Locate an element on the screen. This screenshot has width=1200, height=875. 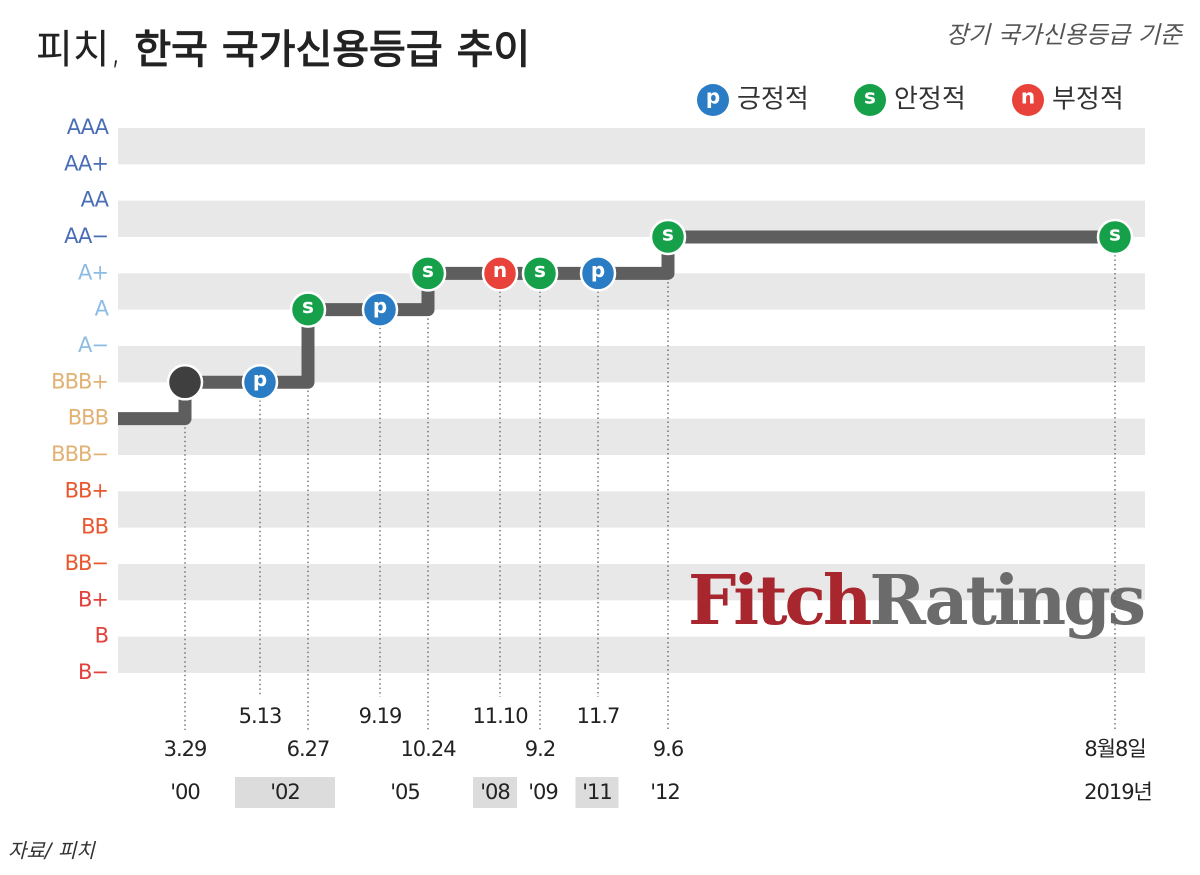
logo-fitch: Fitch is located at coordinates (779, 601).